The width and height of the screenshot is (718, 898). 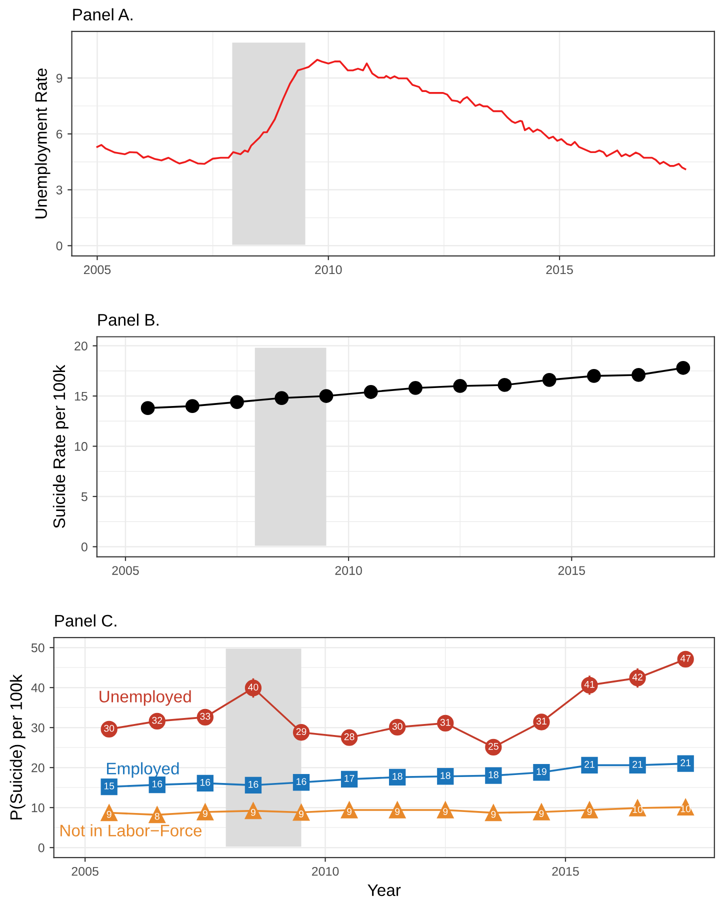 What do you see at coordinates (81, 396) in the screenshot?
I see `y-tick-label: 15` at bounding box center [81, 396].